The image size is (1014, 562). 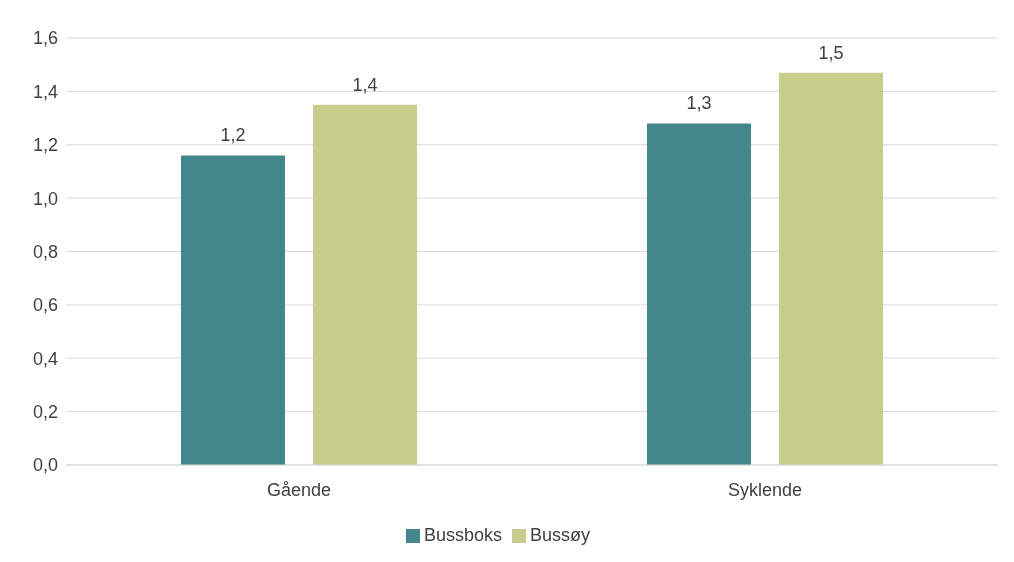 What do you see at coordinates (45, 38) in the screenshot?
I see `y-tick-label: 1,6` at bounding box center [45, 38].